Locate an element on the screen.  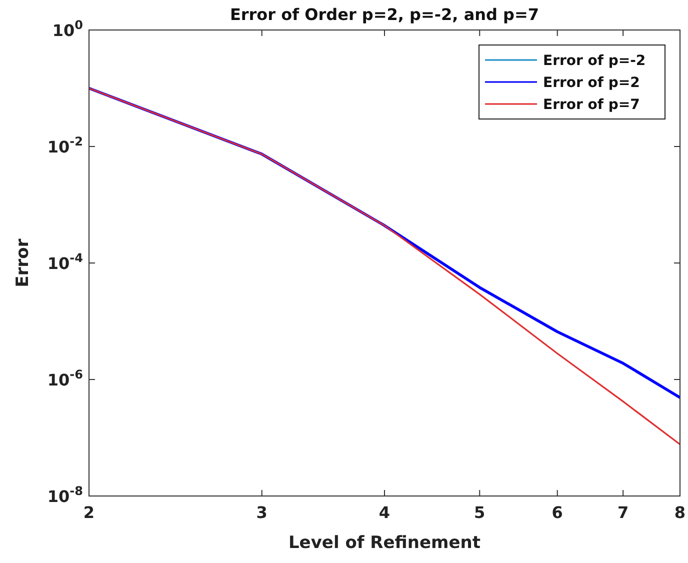
y-tick-label: 10$^{-6}$ is located at coordinates (65, 379).